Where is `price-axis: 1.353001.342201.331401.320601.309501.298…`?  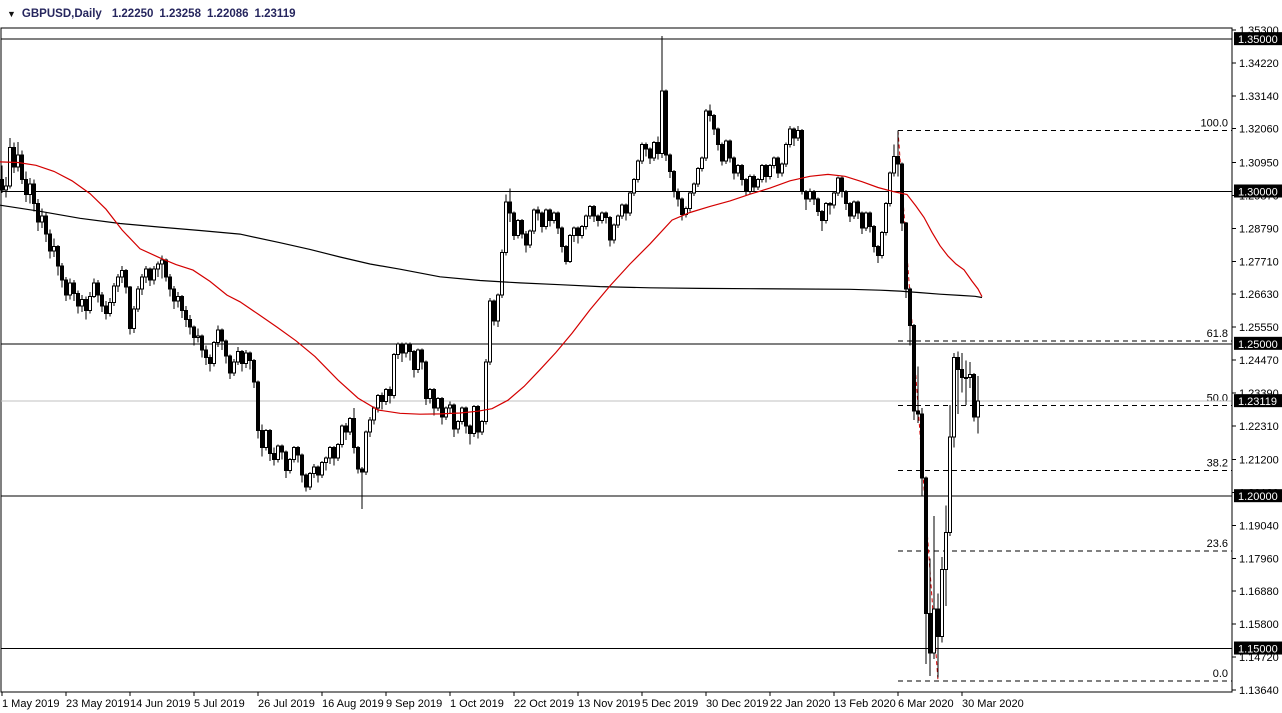 price-axis: 1.353001.342201.331401.320601.309501.298… is located at coordinates (1256, 361).